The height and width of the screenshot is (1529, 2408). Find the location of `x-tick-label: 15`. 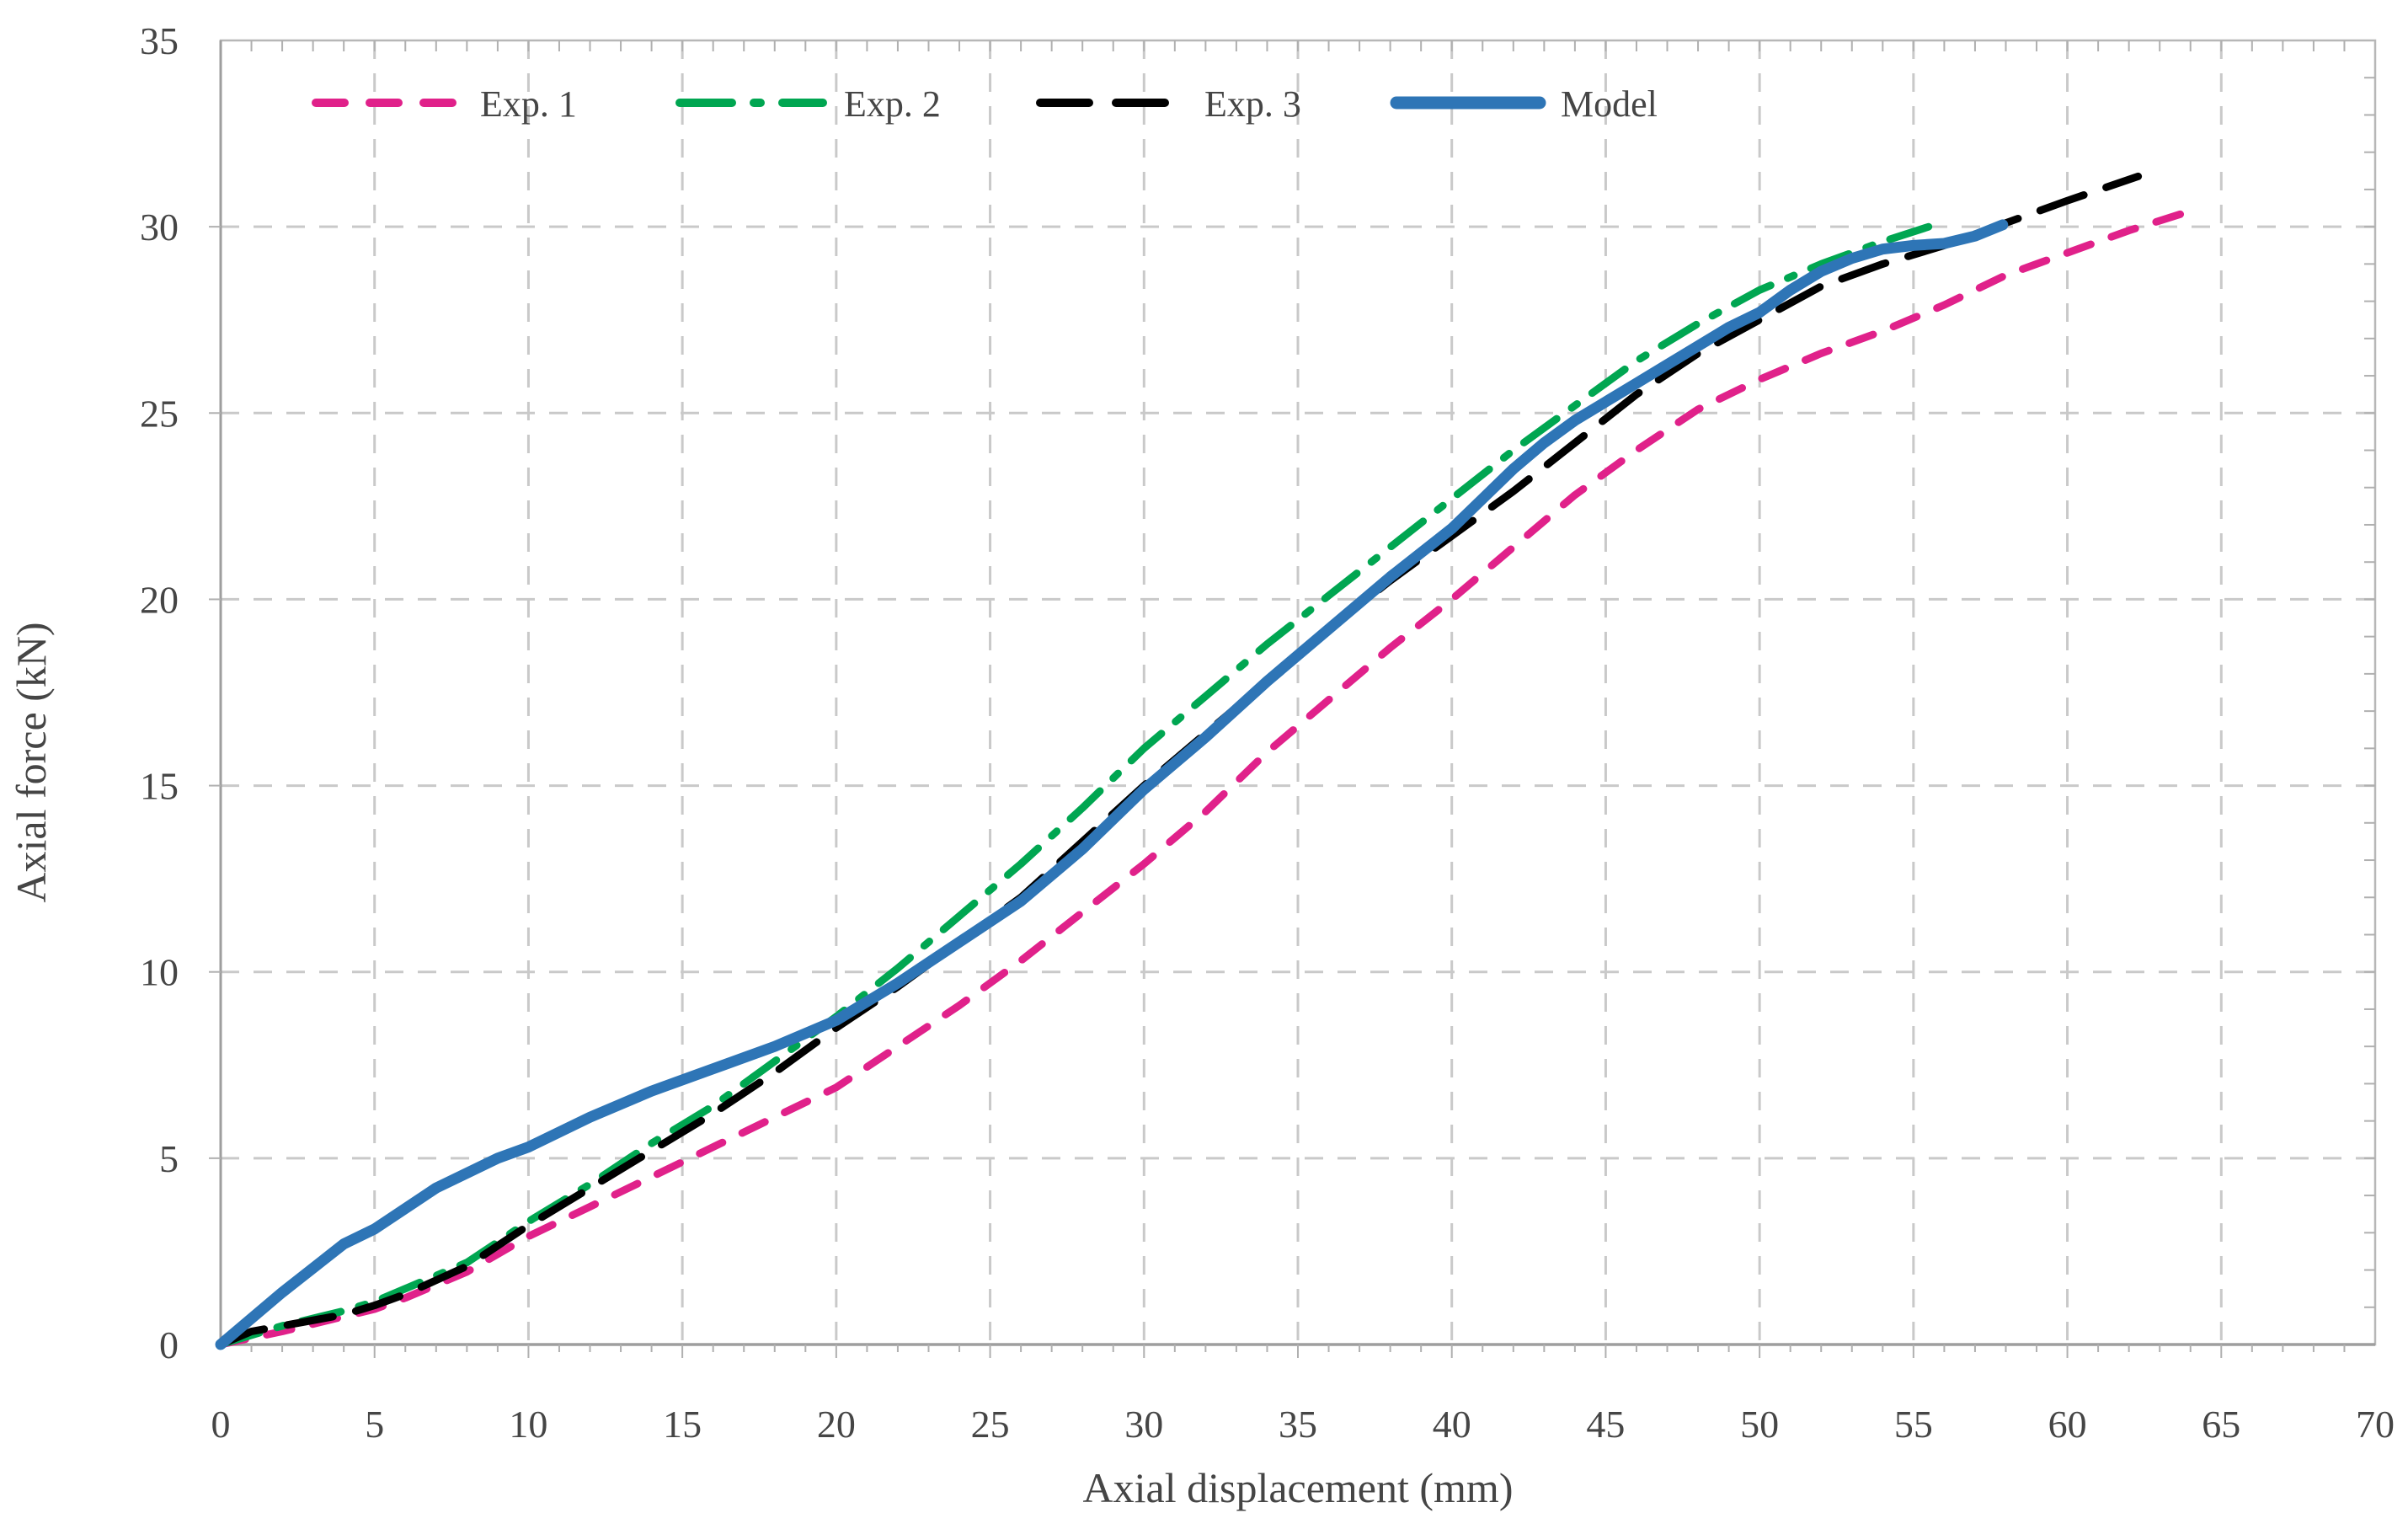

x-tick-label: 15 is located at coordinates (682, 1424).